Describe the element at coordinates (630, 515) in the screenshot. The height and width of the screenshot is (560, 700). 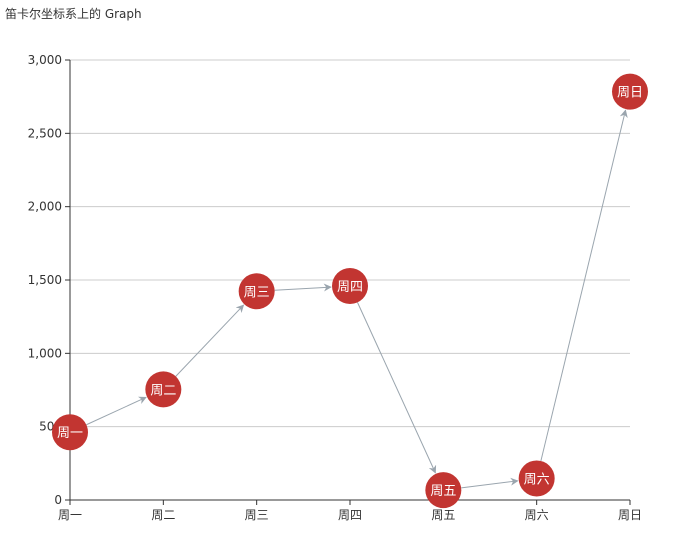
I see `x-tick-label: 周日` at that location.